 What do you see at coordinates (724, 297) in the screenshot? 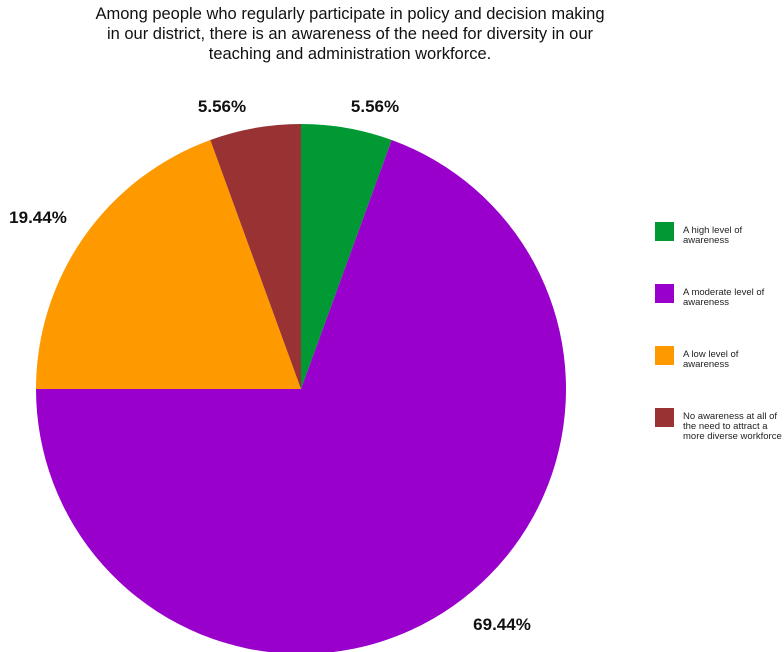
I see `legend-label: A moderate level of awareness` at bounding box center [724, 297].